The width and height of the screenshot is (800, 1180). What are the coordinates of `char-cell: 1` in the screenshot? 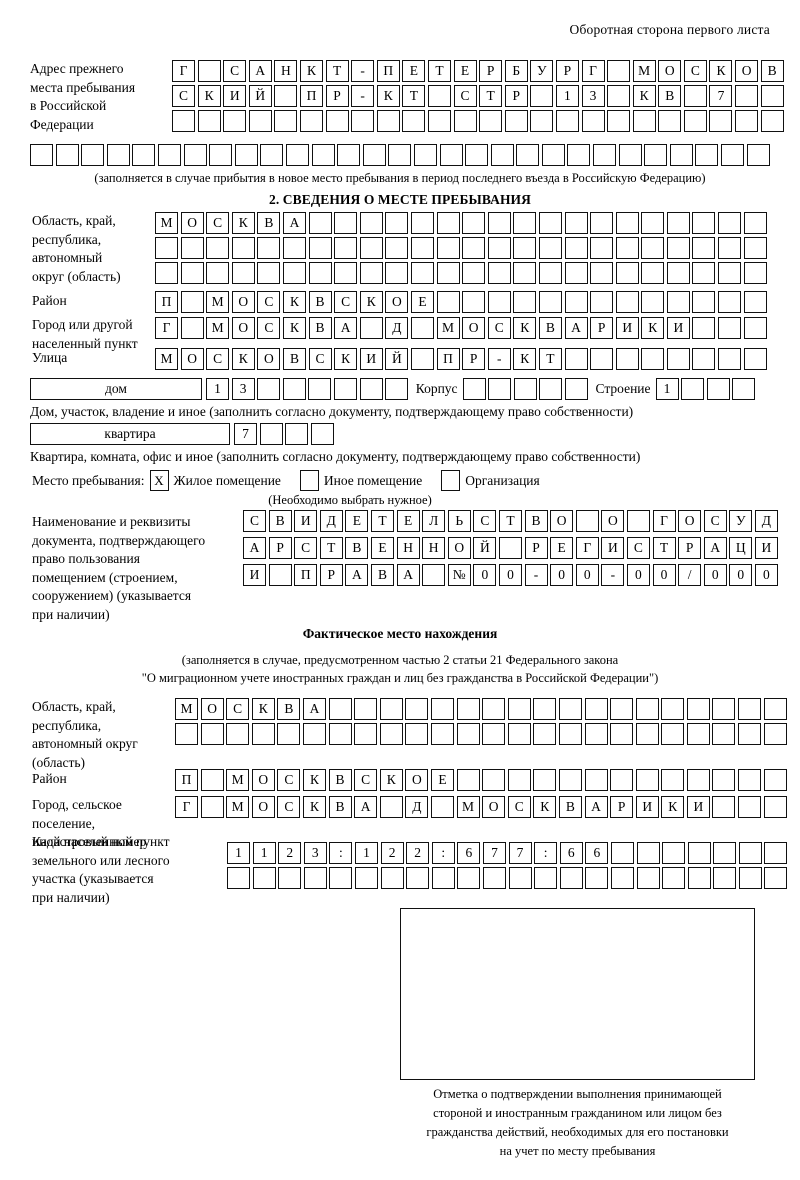 It's located at (366, 853).